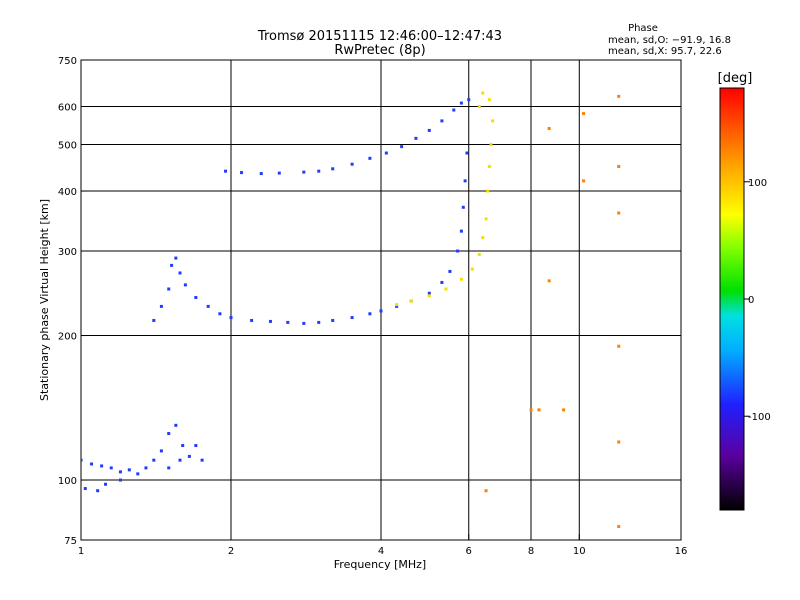 This screenshot has height=600, width=800. I want to click on x-tick-label: 16, so click(681, 551).